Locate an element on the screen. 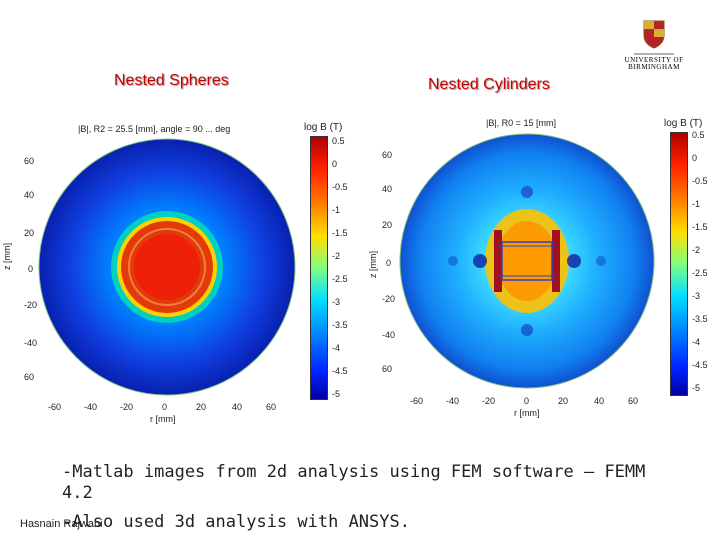 The image size is (720, 540). right-x-ticks: -60 -40 -20 0 20 40 60 is located at coordinates (534, 402).